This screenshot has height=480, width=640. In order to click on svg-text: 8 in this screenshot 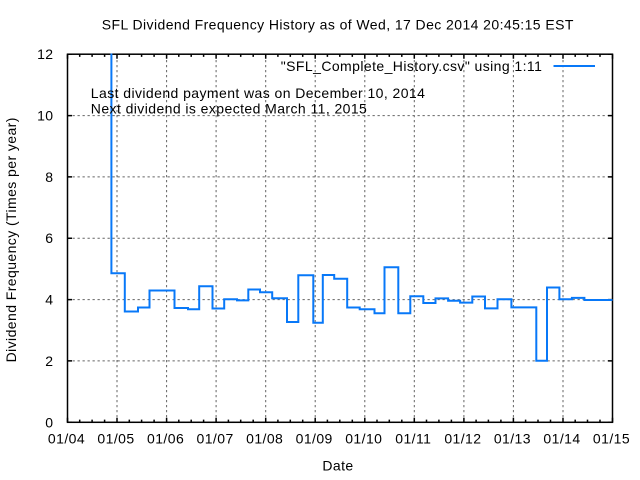, I will do `click(49, 177)`.